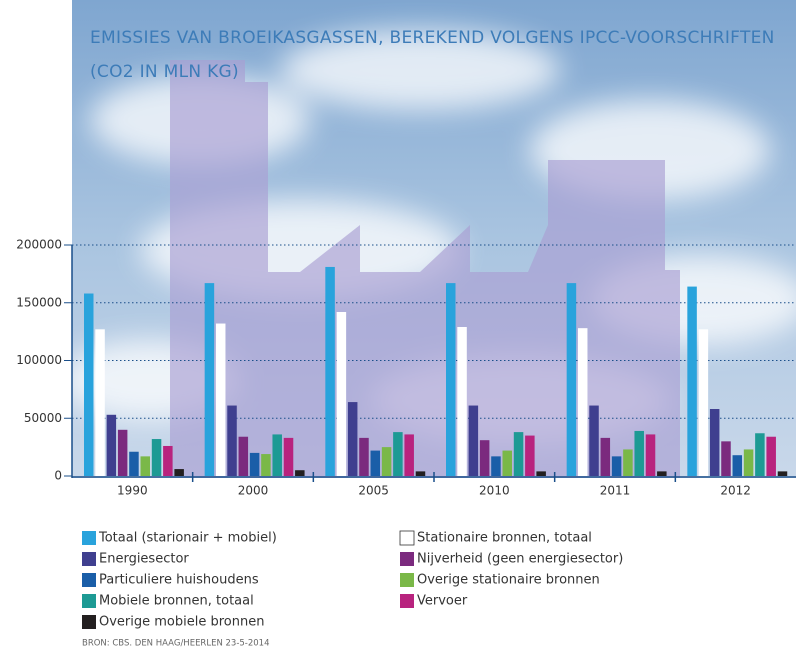  What do you see at coordinates (39, 302) in the screenshot?
I see `y-tick-label: 150000` at bounding box center [39, 302].